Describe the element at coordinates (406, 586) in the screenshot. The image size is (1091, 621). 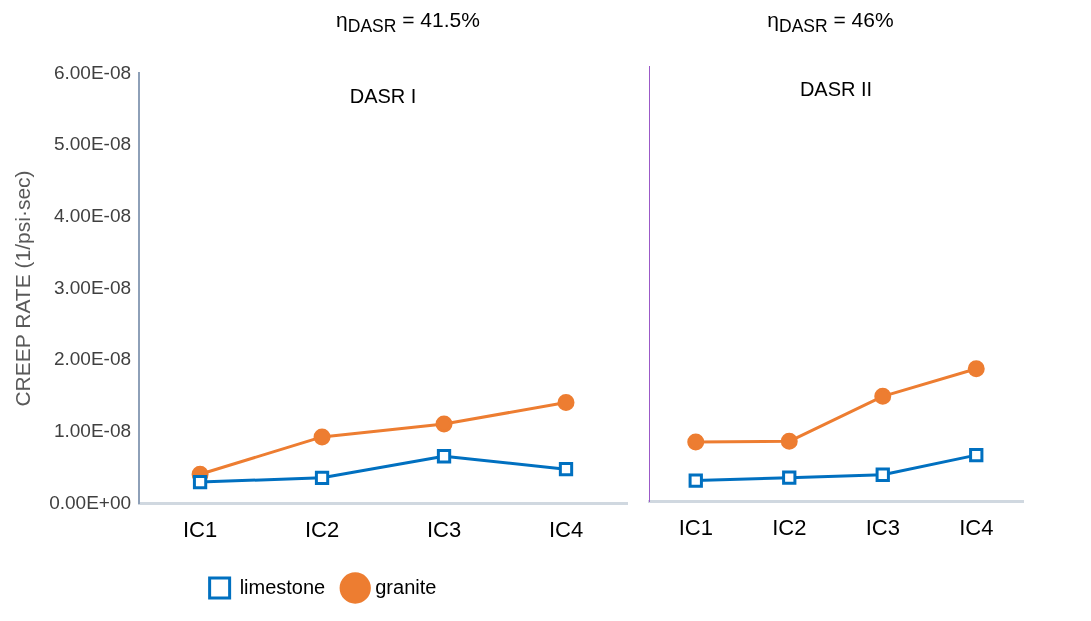
I see `legend-label: granite` at that location.